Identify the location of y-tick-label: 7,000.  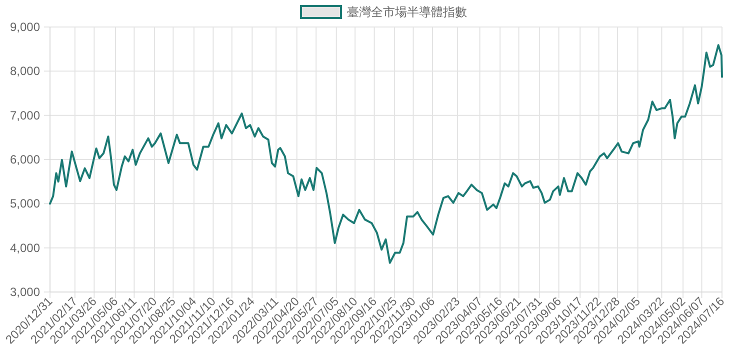
(25, 115).